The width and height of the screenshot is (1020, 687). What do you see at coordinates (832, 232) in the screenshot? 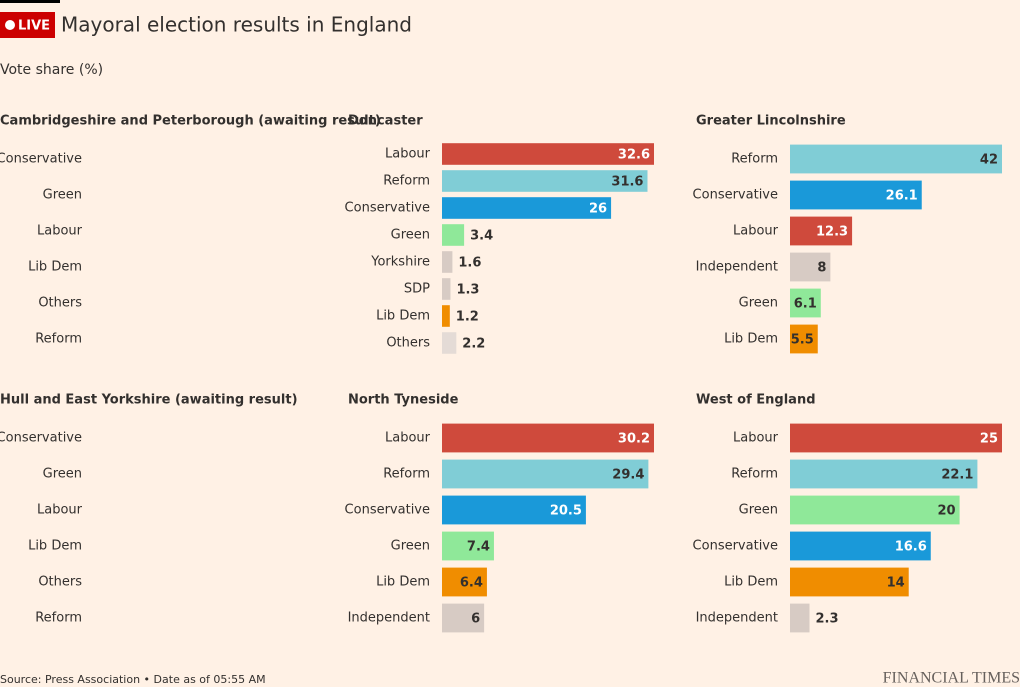
I see `value-label: 12.3` at bounding box center [832, 232].